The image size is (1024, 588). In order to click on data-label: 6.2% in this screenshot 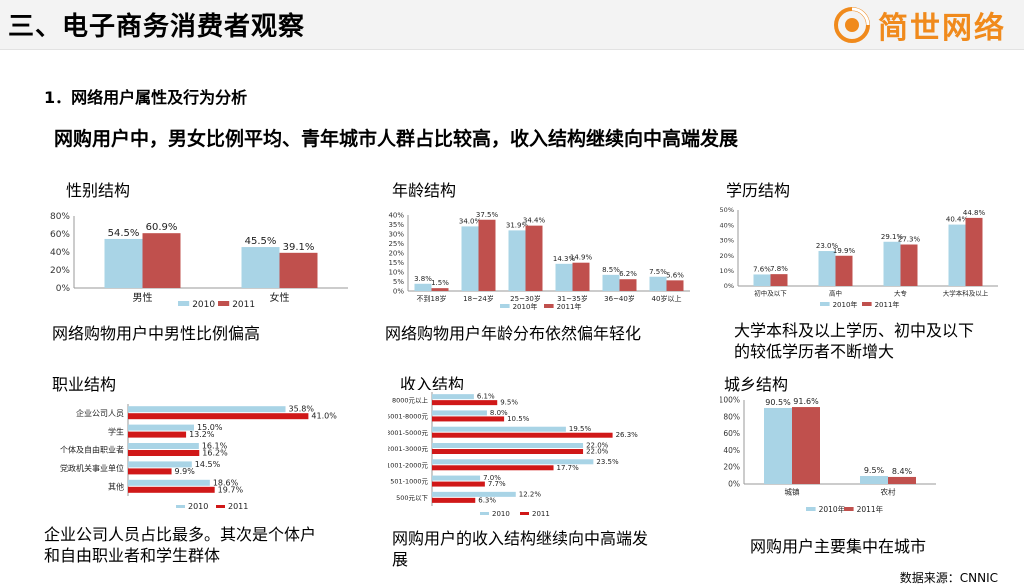, I will do `click(628, 274)`.